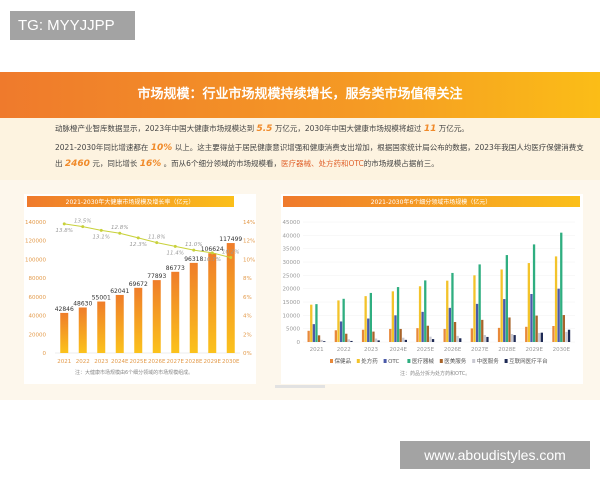 The height and width of the screenshot is (480, 600). What do you see at coordinates (156, 276) in the screenshot?
I see `bar-value-label: 77893` at bounding box center [156, 276].